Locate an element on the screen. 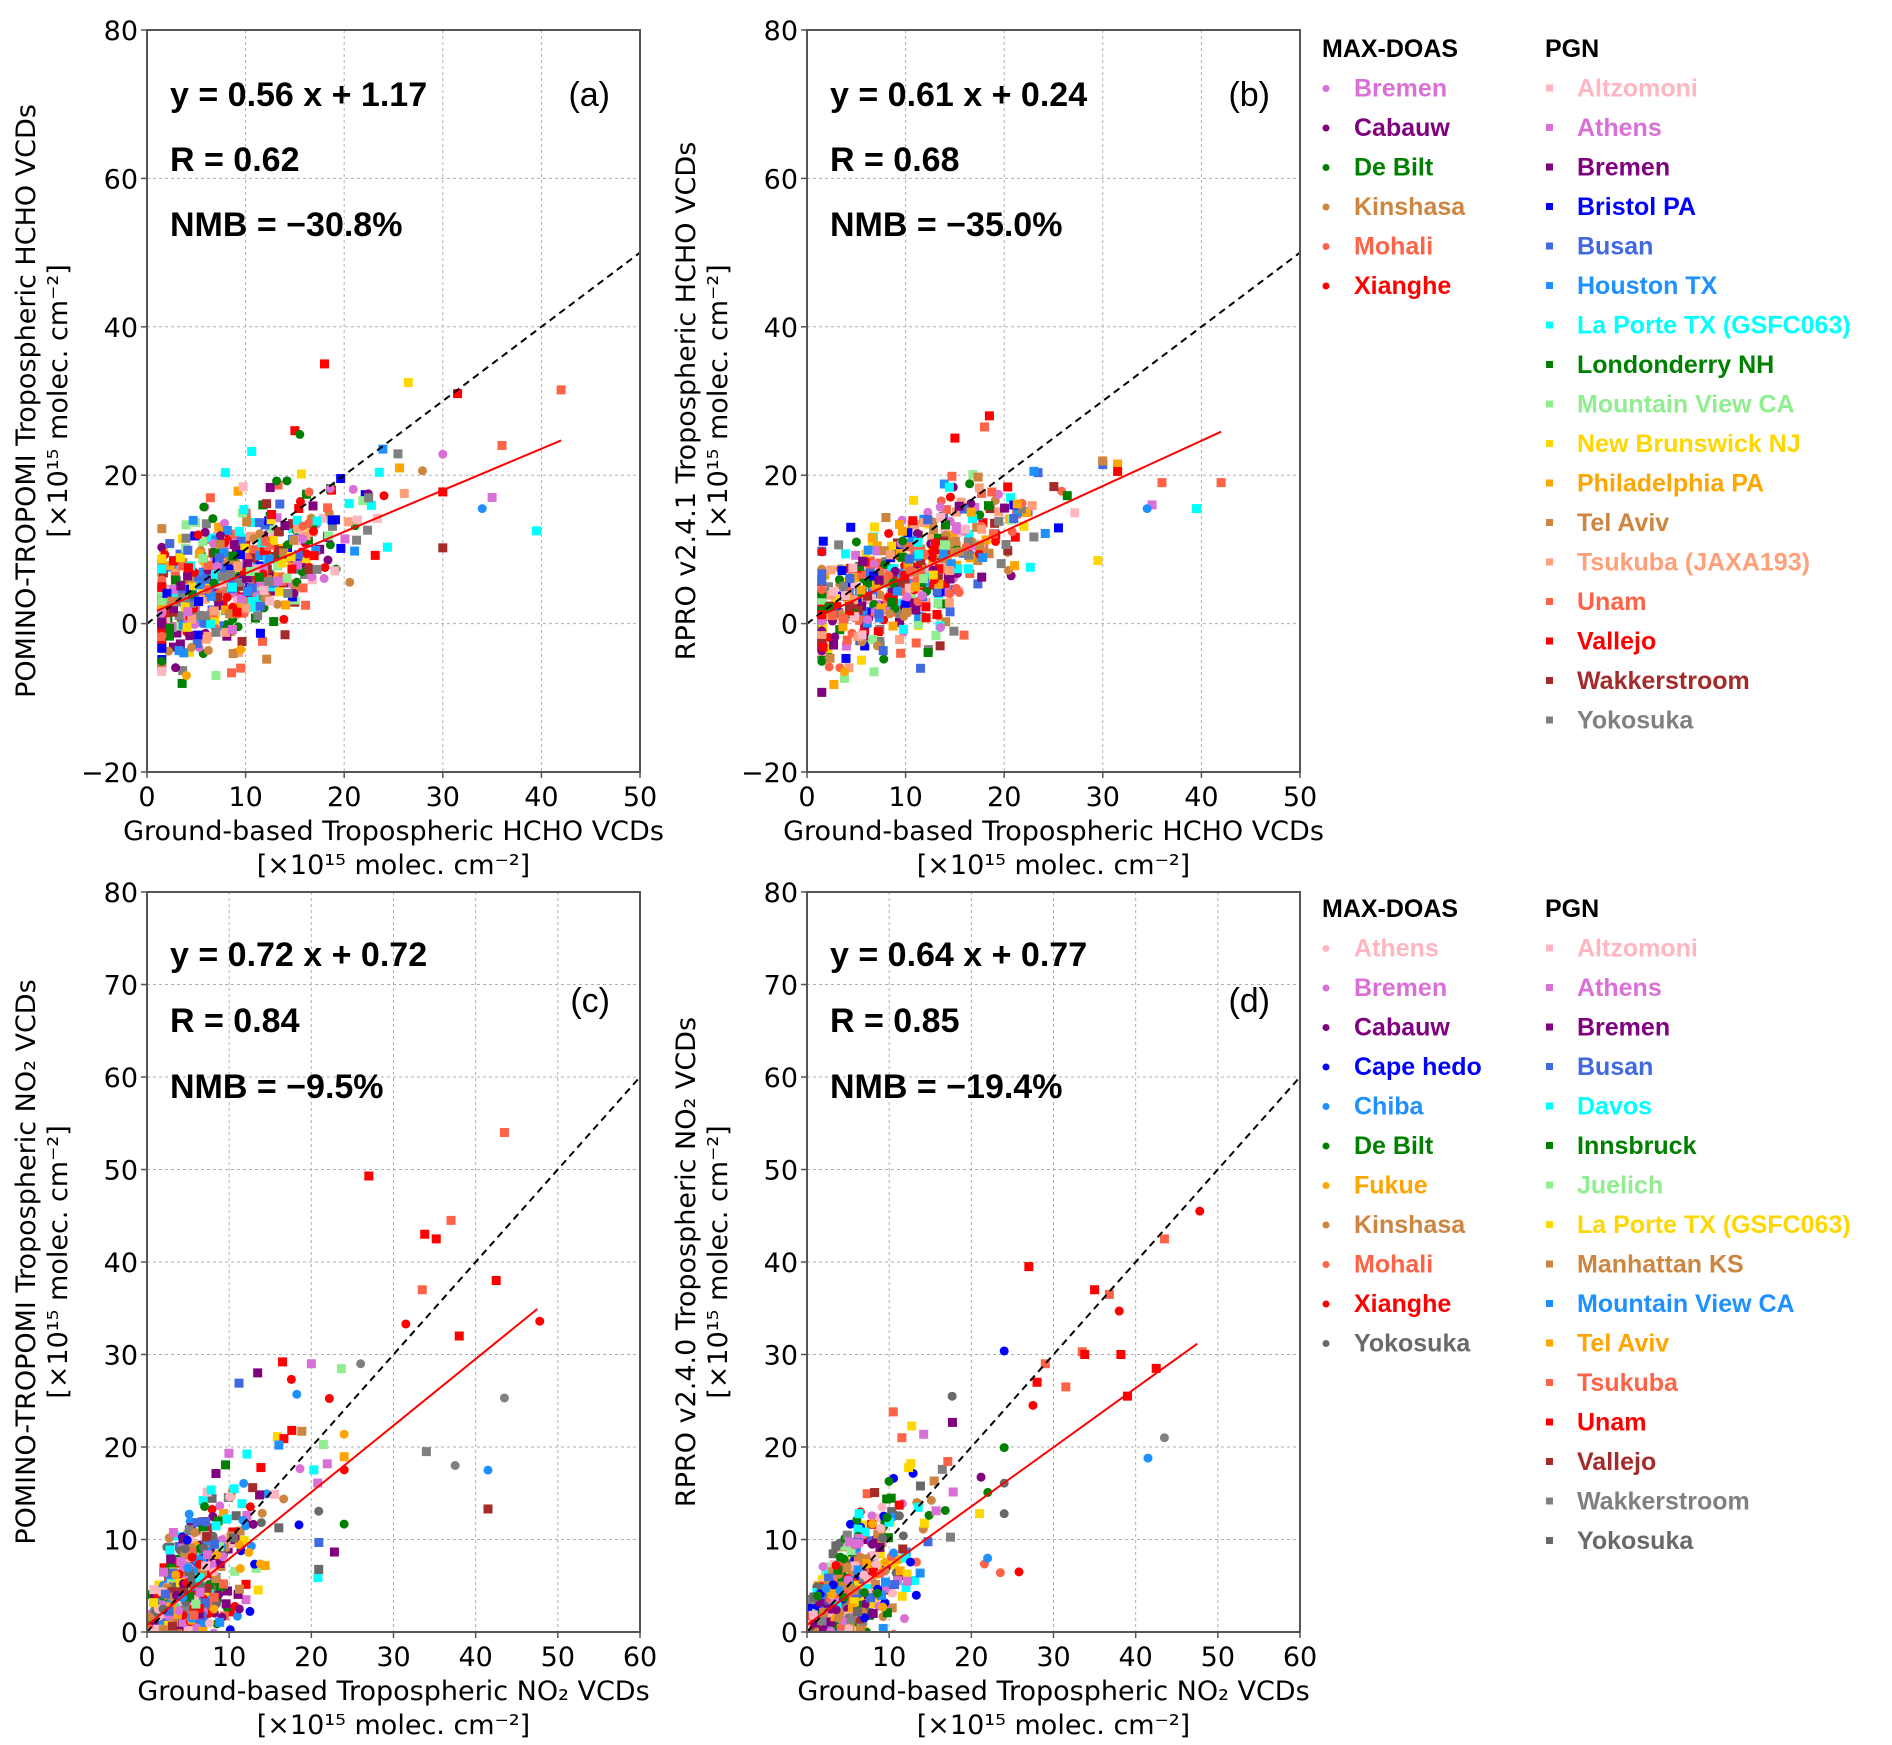  y-tick-label: 60 is located at coordinates (781, 179).